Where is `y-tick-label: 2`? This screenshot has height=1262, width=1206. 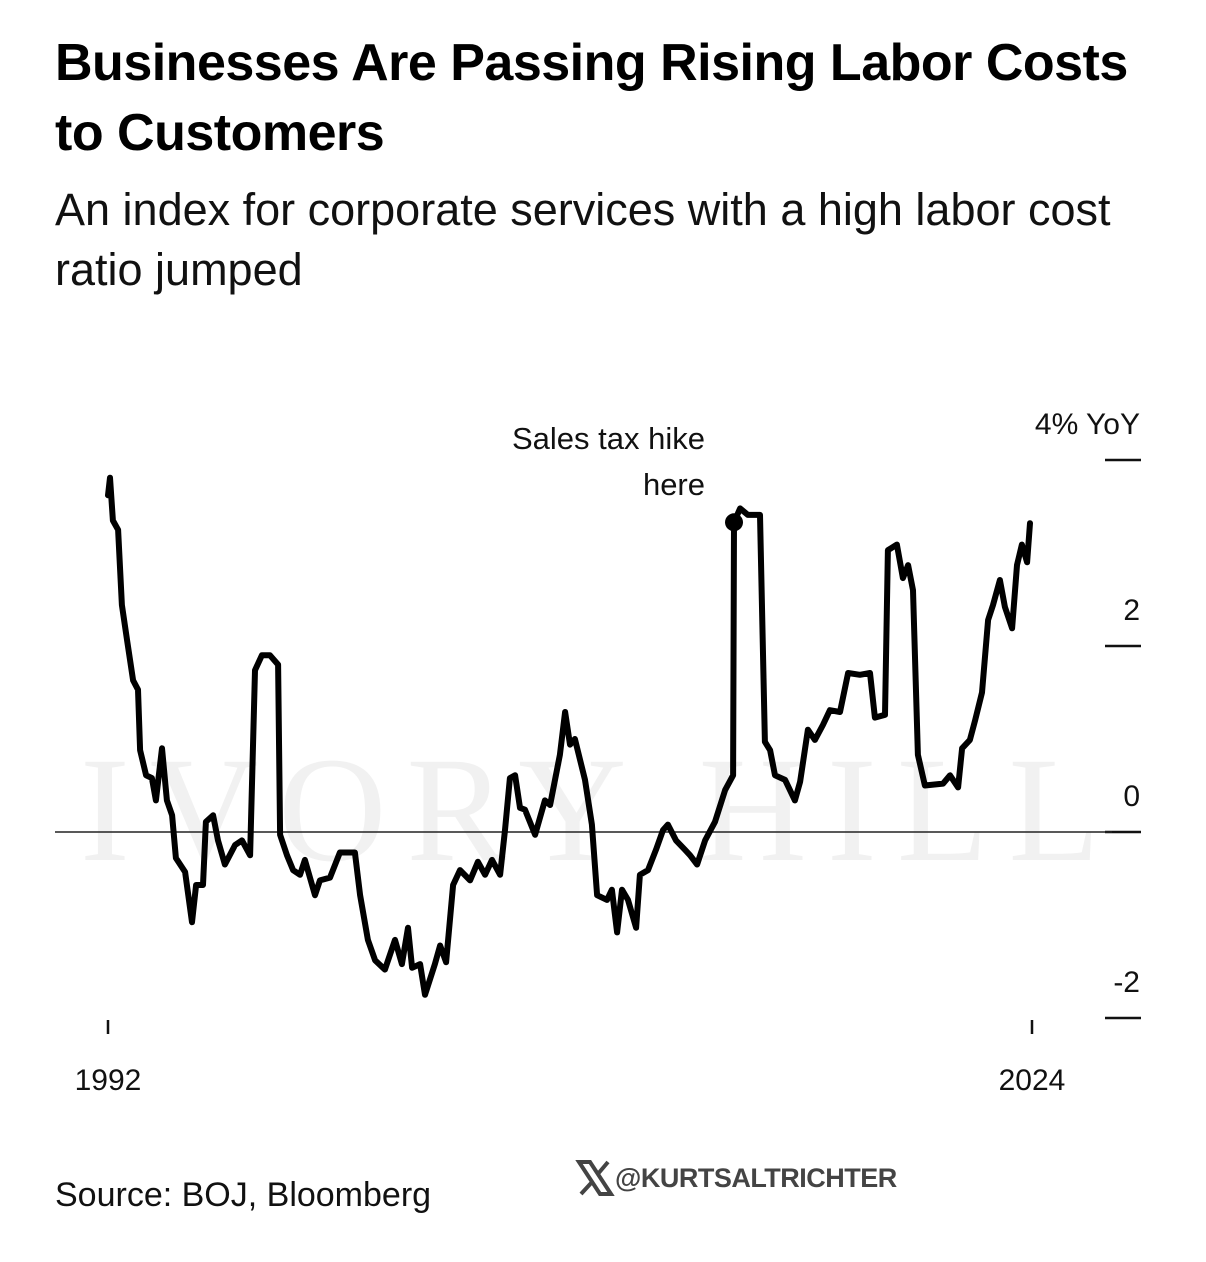 y-tick-label: 2 is located at coordinates (1131, 610).